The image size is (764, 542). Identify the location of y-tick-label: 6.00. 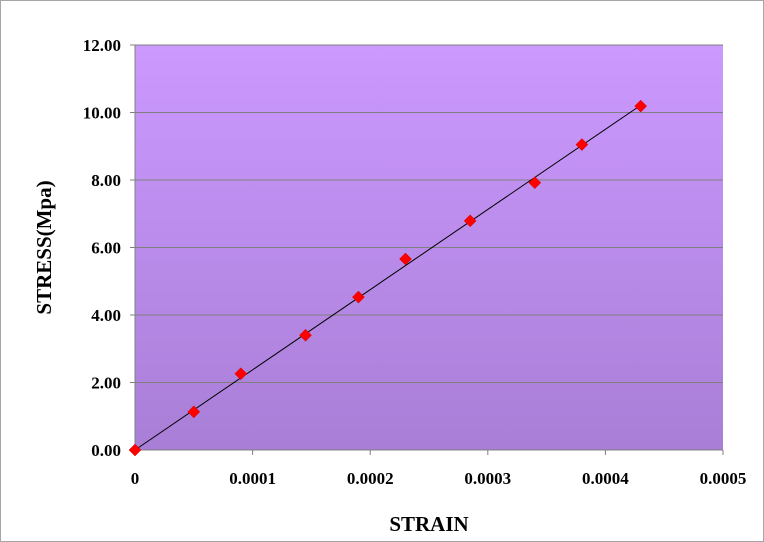
(106, 248).